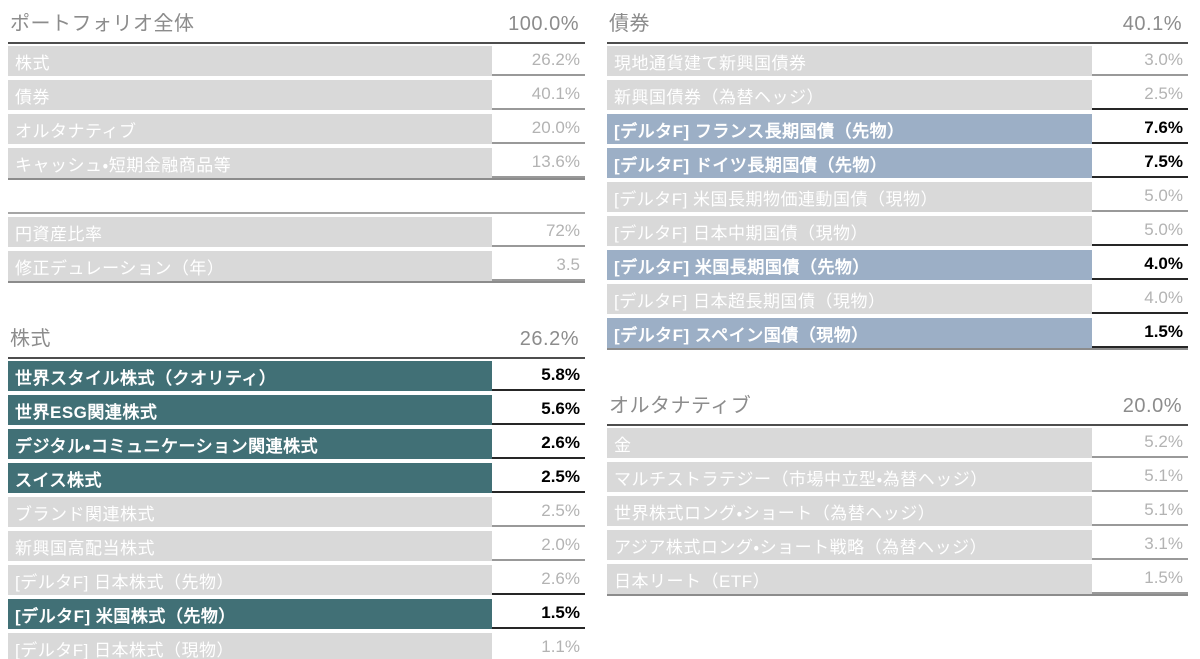  I want to click on row-value: 2.0%, so click(538, 546).